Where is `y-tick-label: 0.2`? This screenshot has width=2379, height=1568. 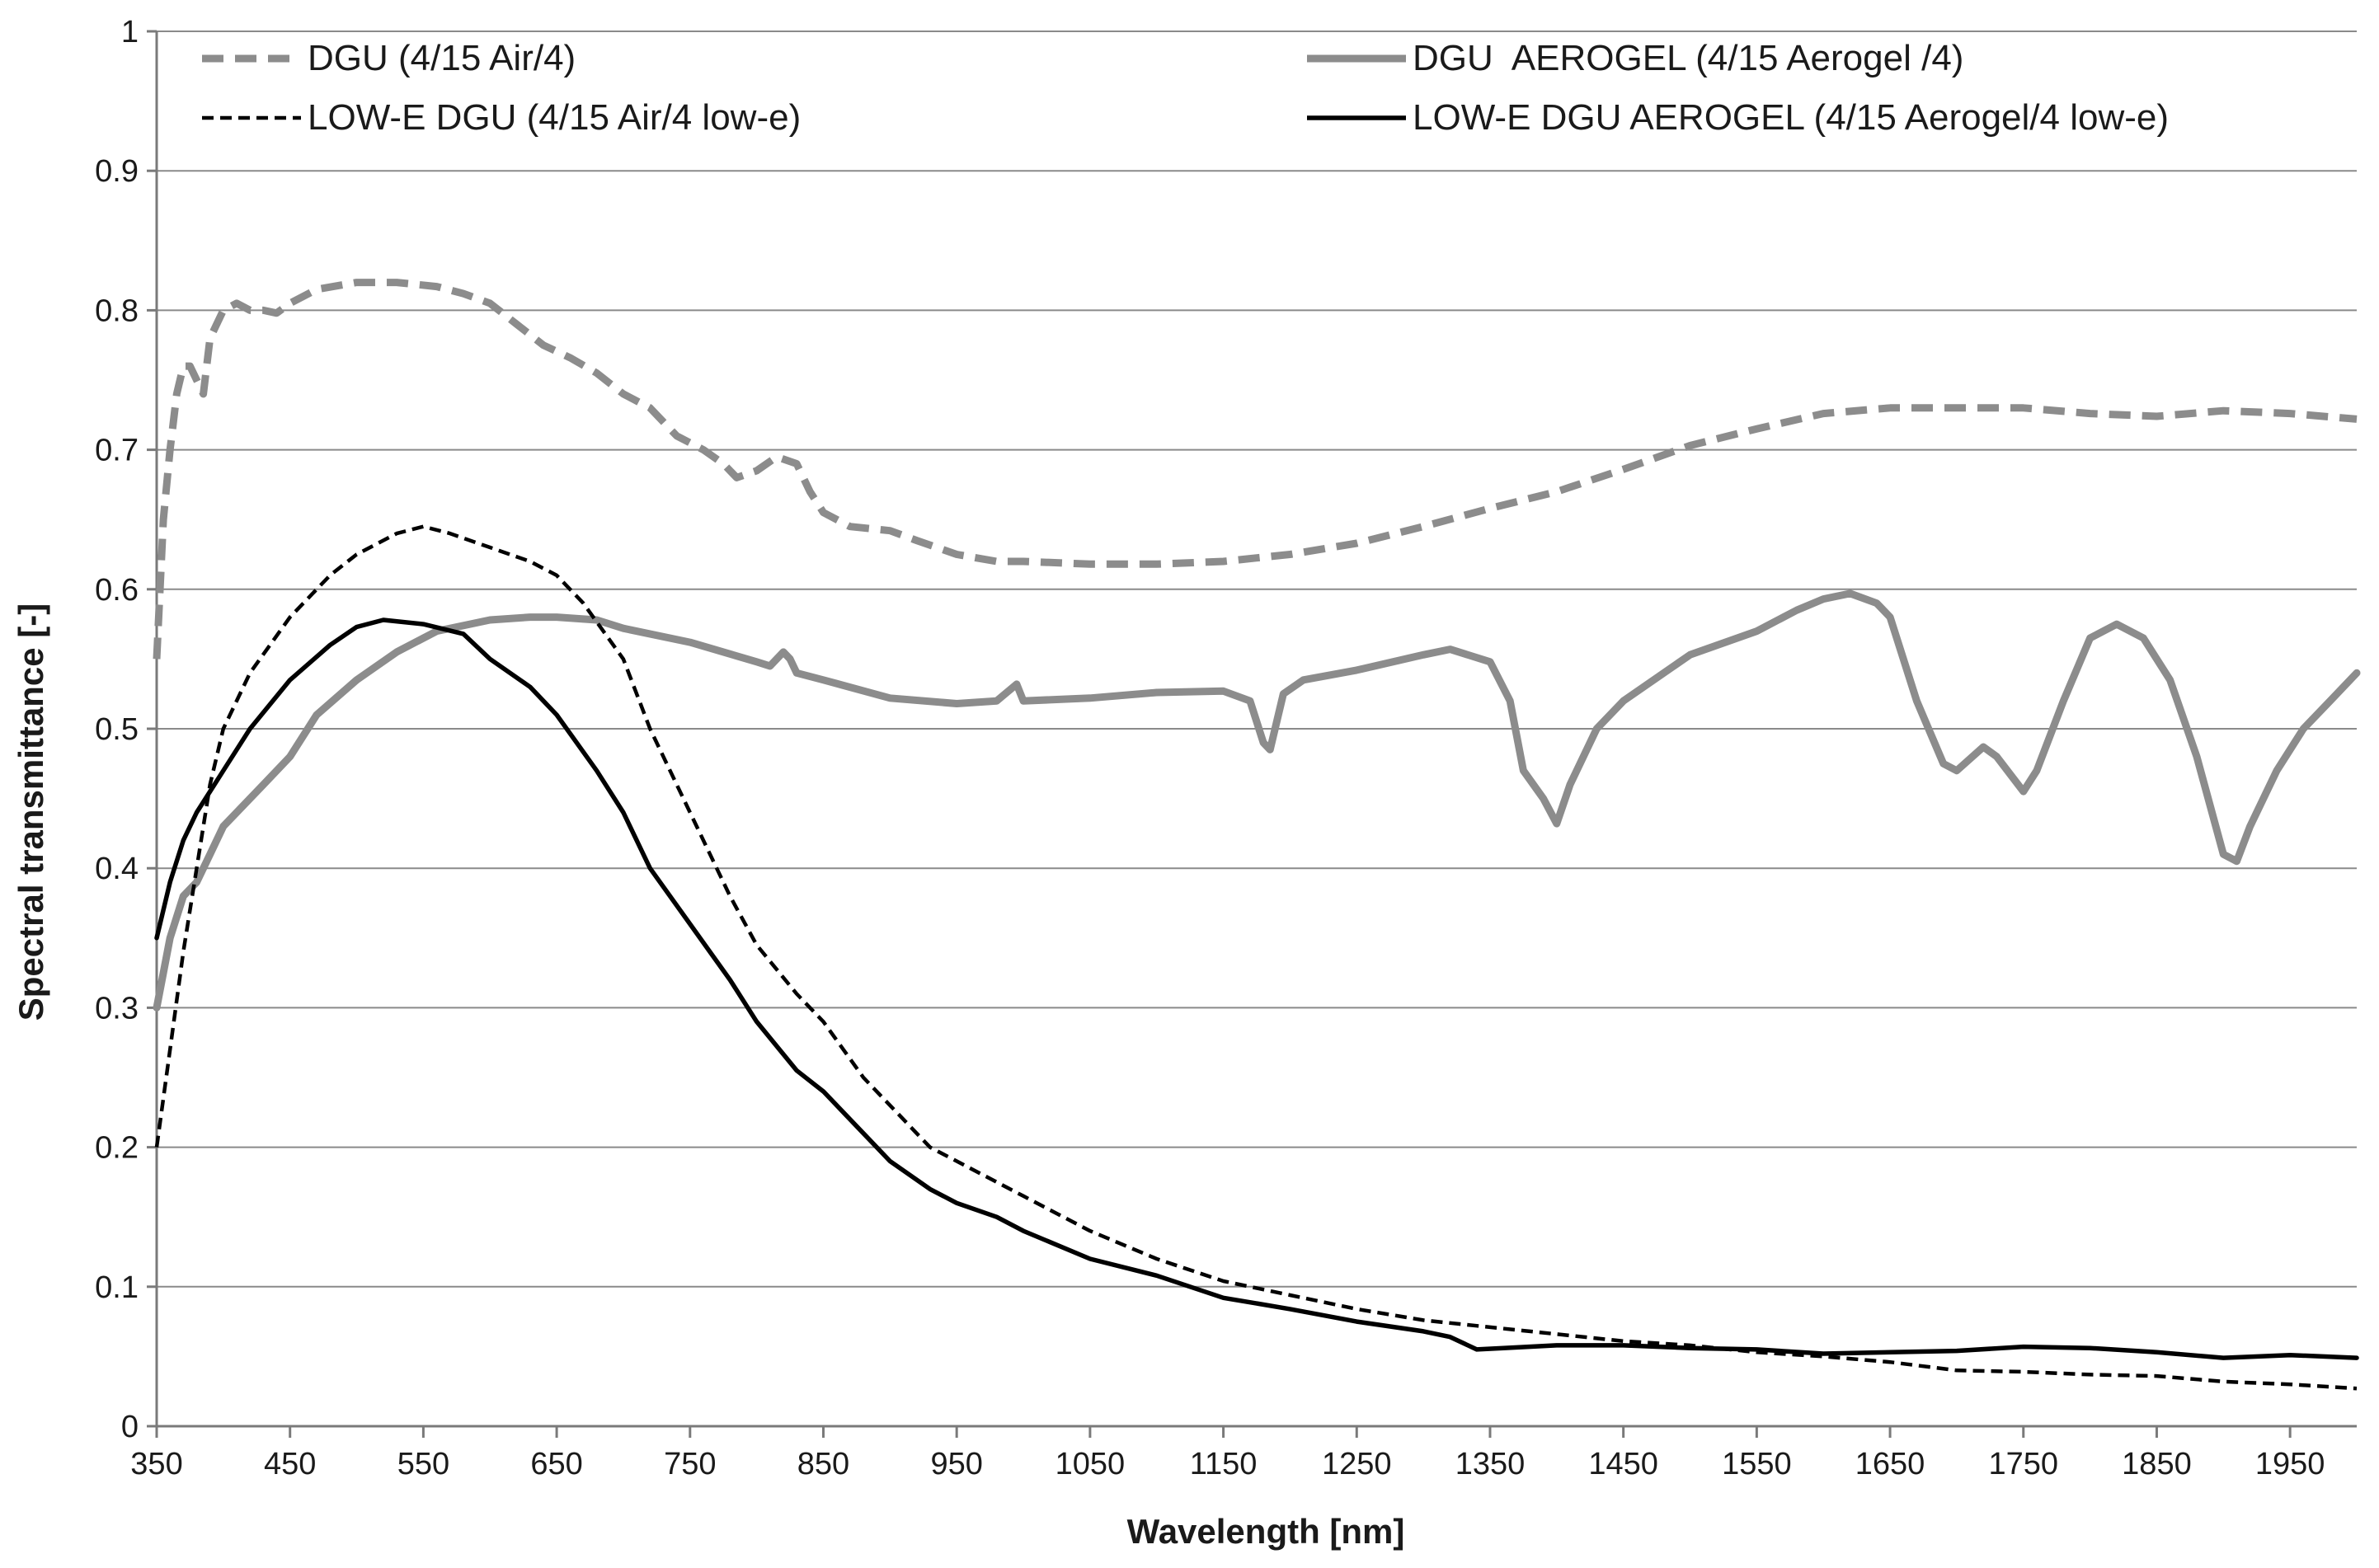 y-tick-label: 0.2 is located at coordinates (117, 1148).